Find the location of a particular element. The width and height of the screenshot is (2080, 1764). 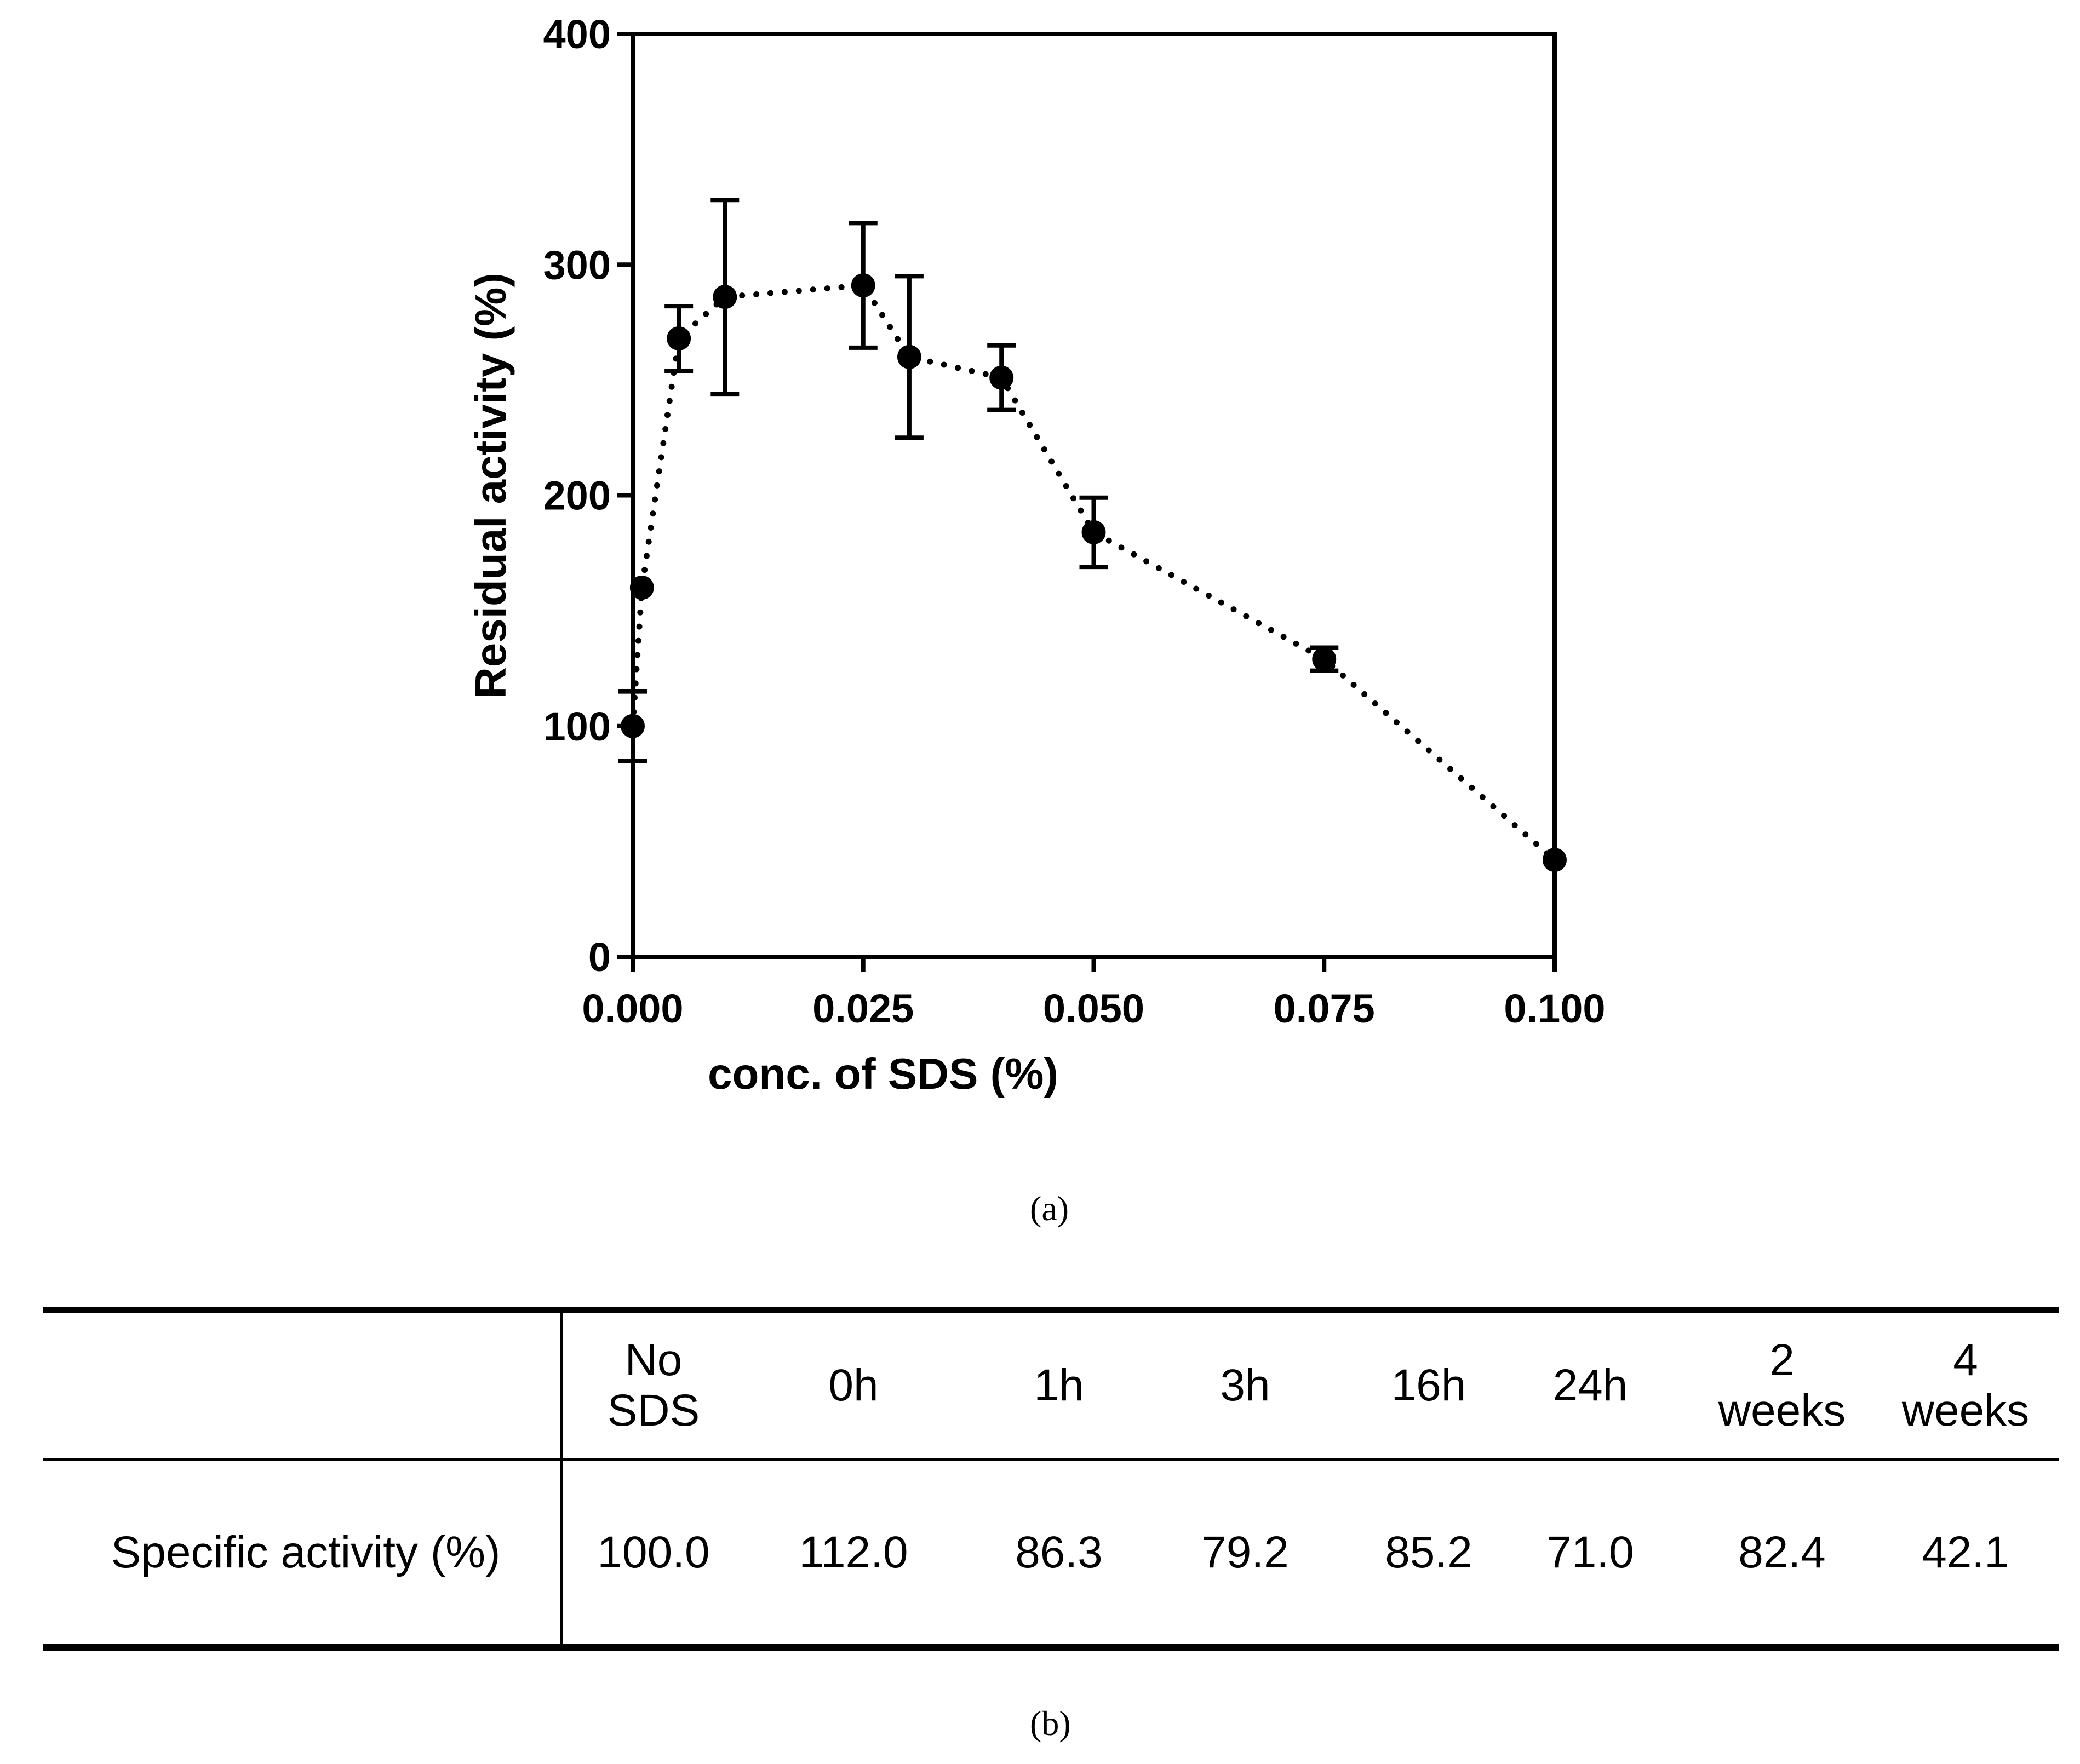

x-axis-ticks: 0.000 0.025 0.050 0.075 0.100 is located at coordinates (1094, 994).